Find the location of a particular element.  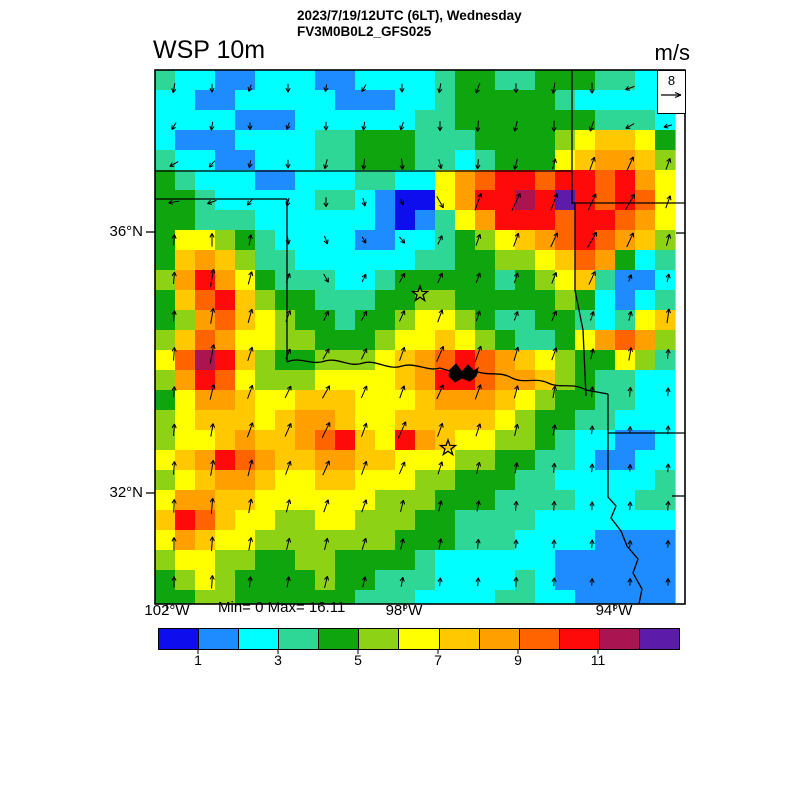

colorbar is located at coordinates (419, 639).